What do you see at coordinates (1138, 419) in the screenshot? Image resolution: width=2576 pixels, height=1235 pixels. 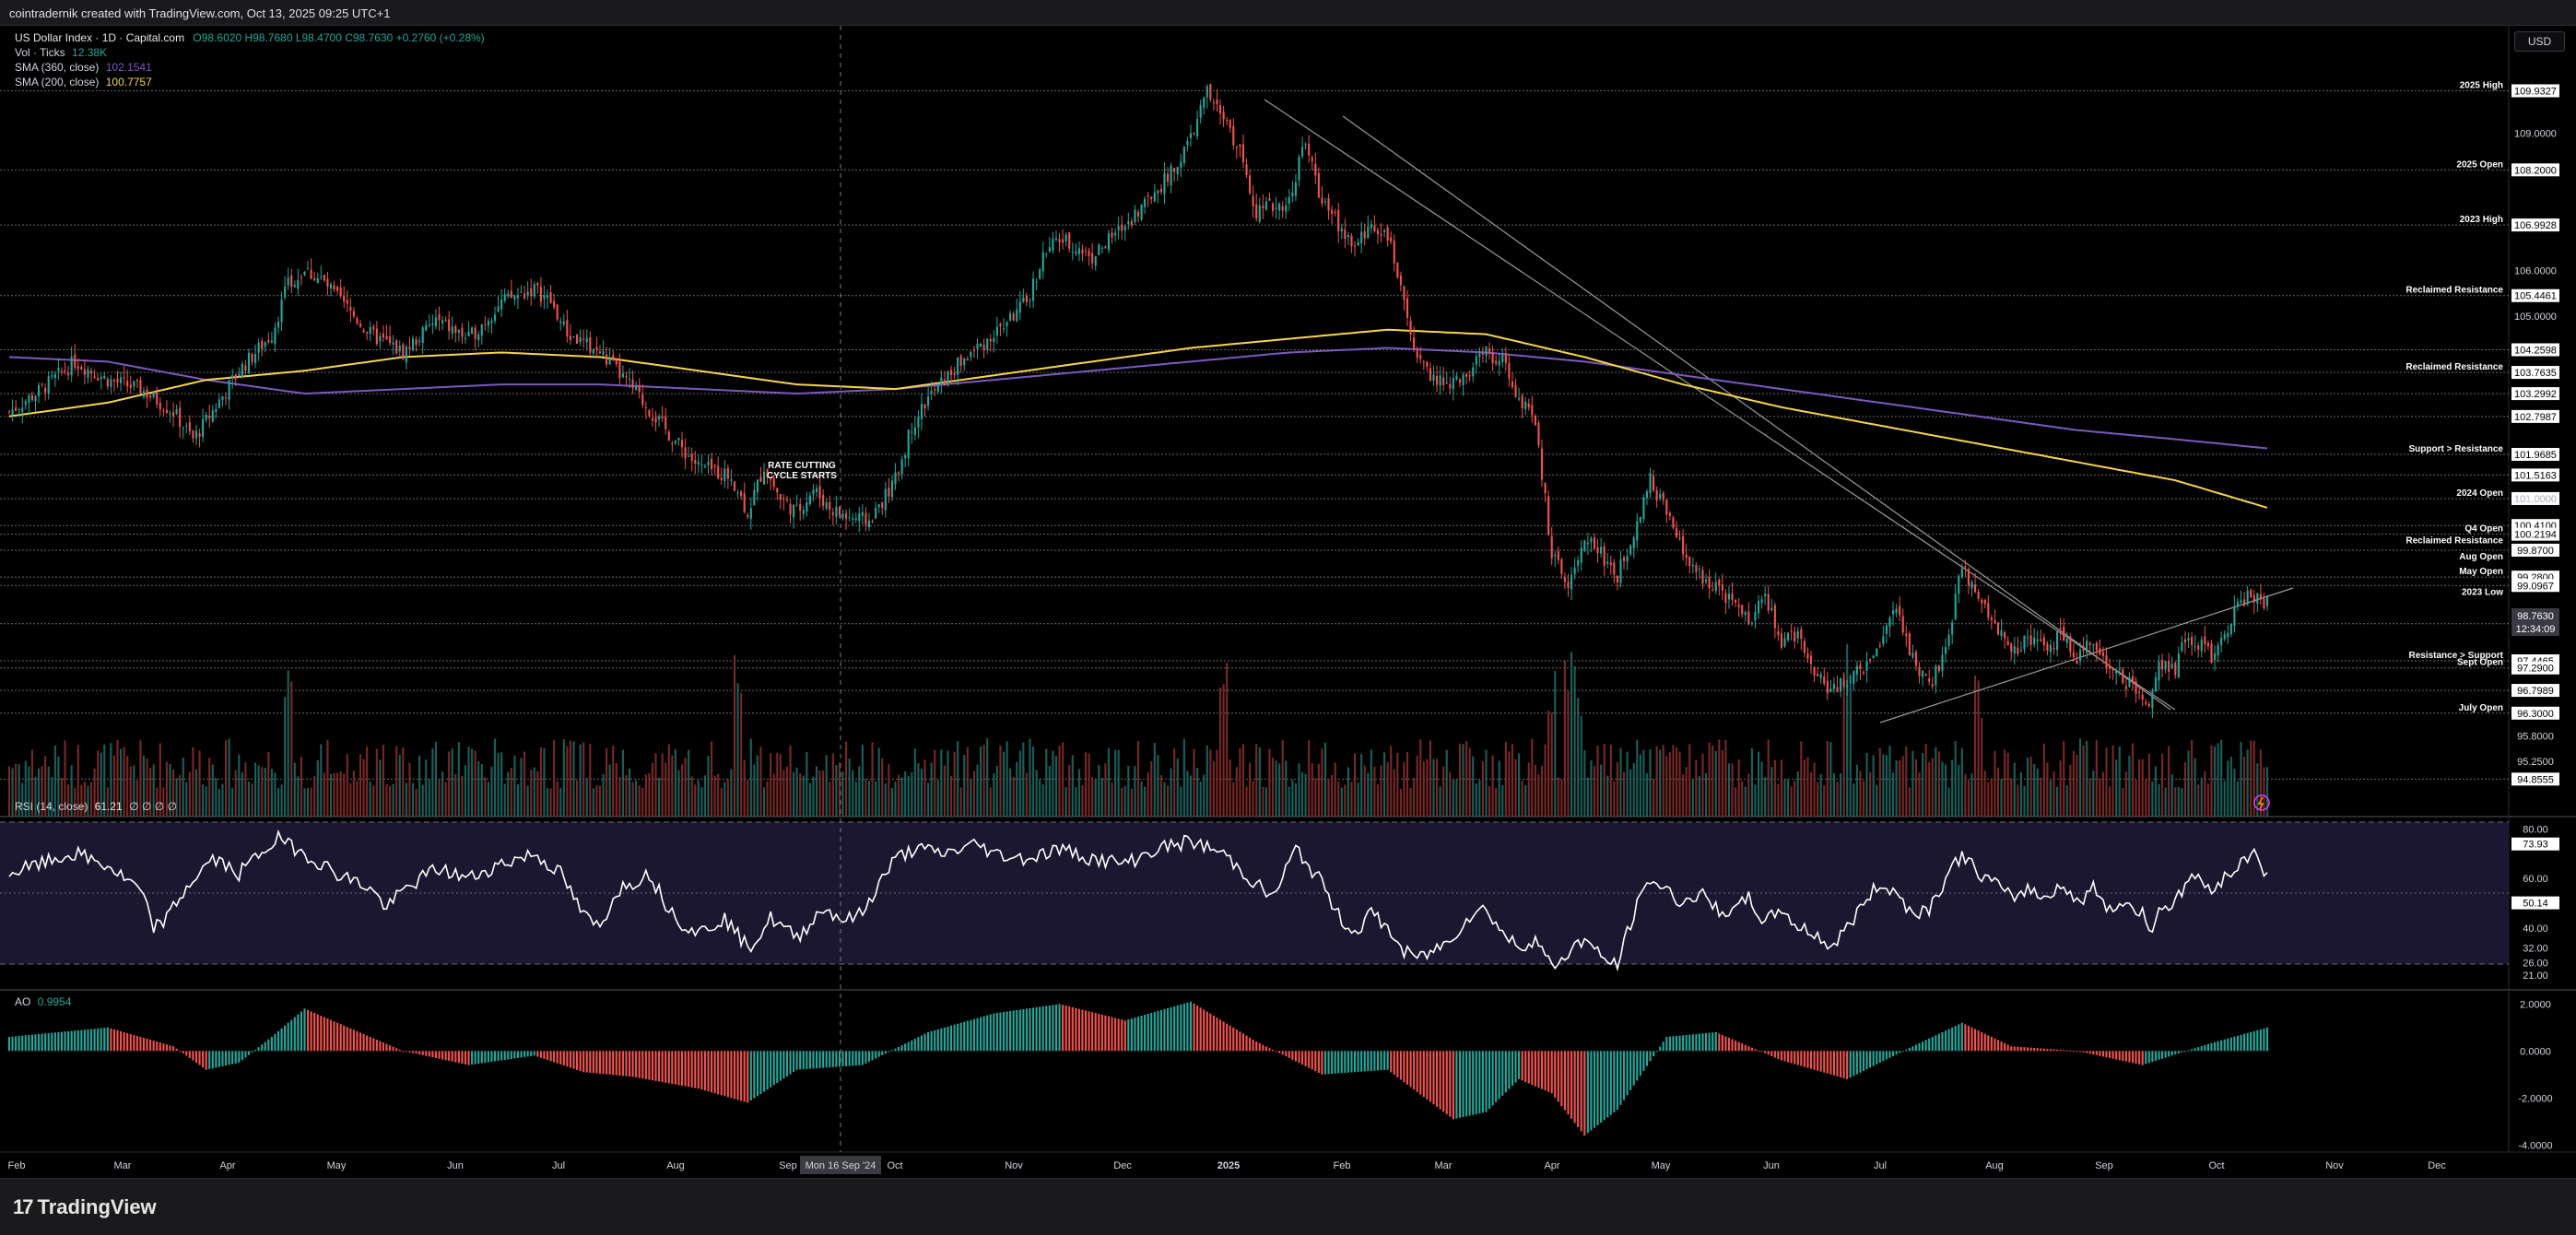 I see `moving-averages` at bounding box center [1138, 419].